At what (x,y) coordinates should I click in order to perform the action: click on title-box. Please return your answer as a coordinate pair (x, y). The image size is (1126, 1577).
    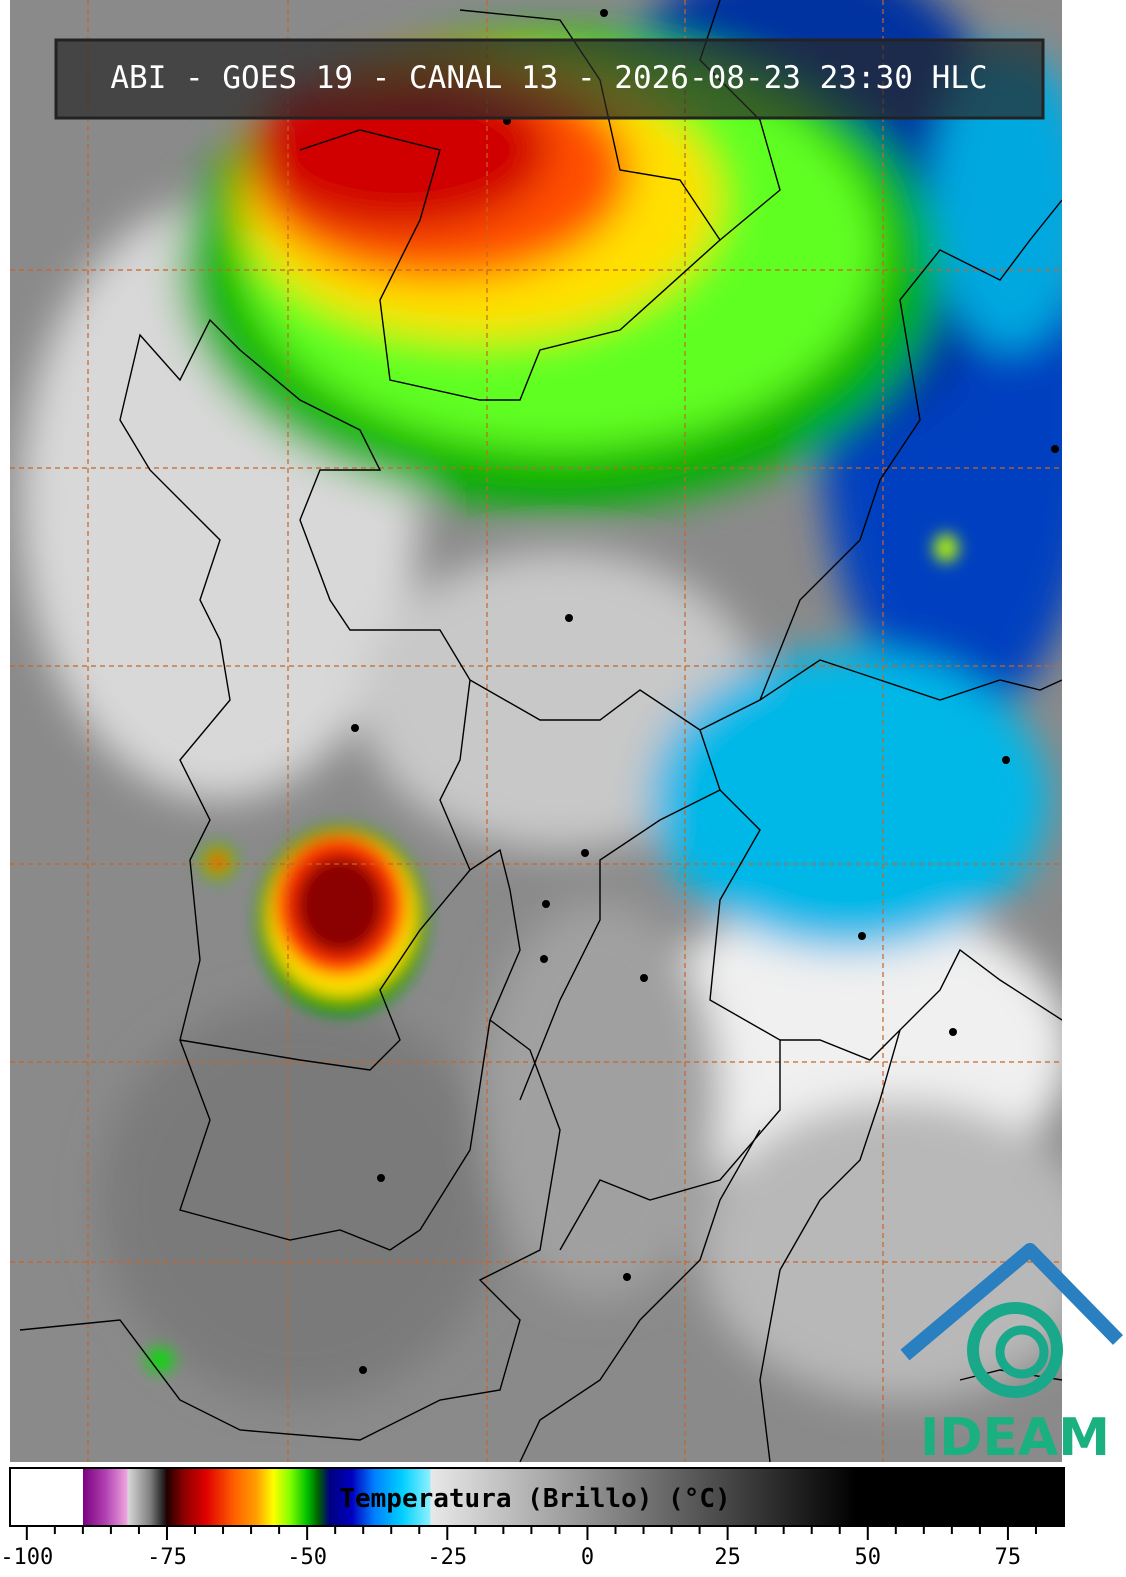
    Looking at the image, I should click on (549, 79).